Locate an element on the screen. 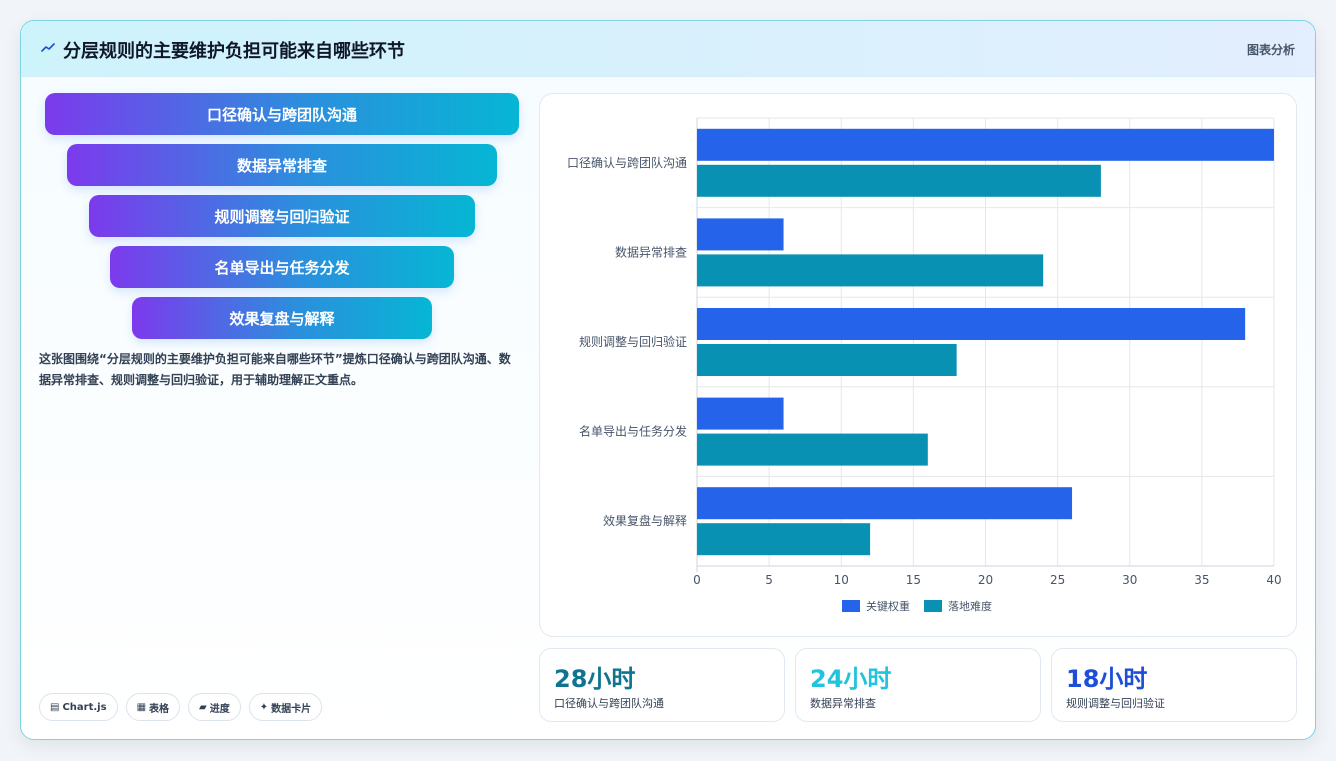  x-tick-label: 5 is located at coordinates (769, 580).